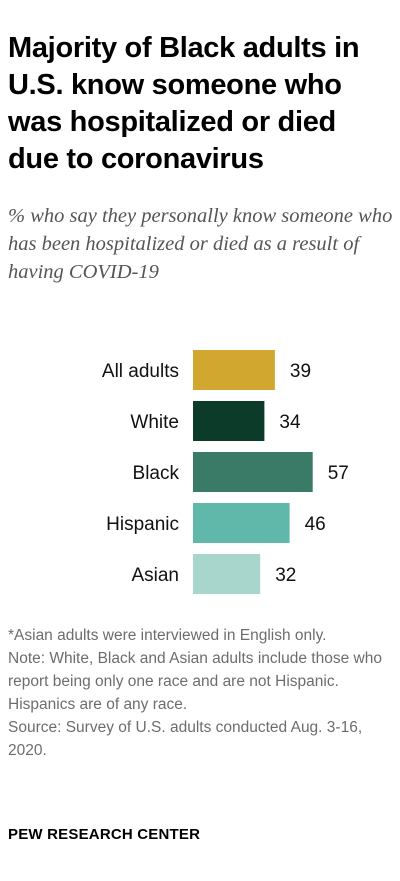 The width and height of the screenshot is (400, 881). I want to click on value-label: 39, so click(300, 371).